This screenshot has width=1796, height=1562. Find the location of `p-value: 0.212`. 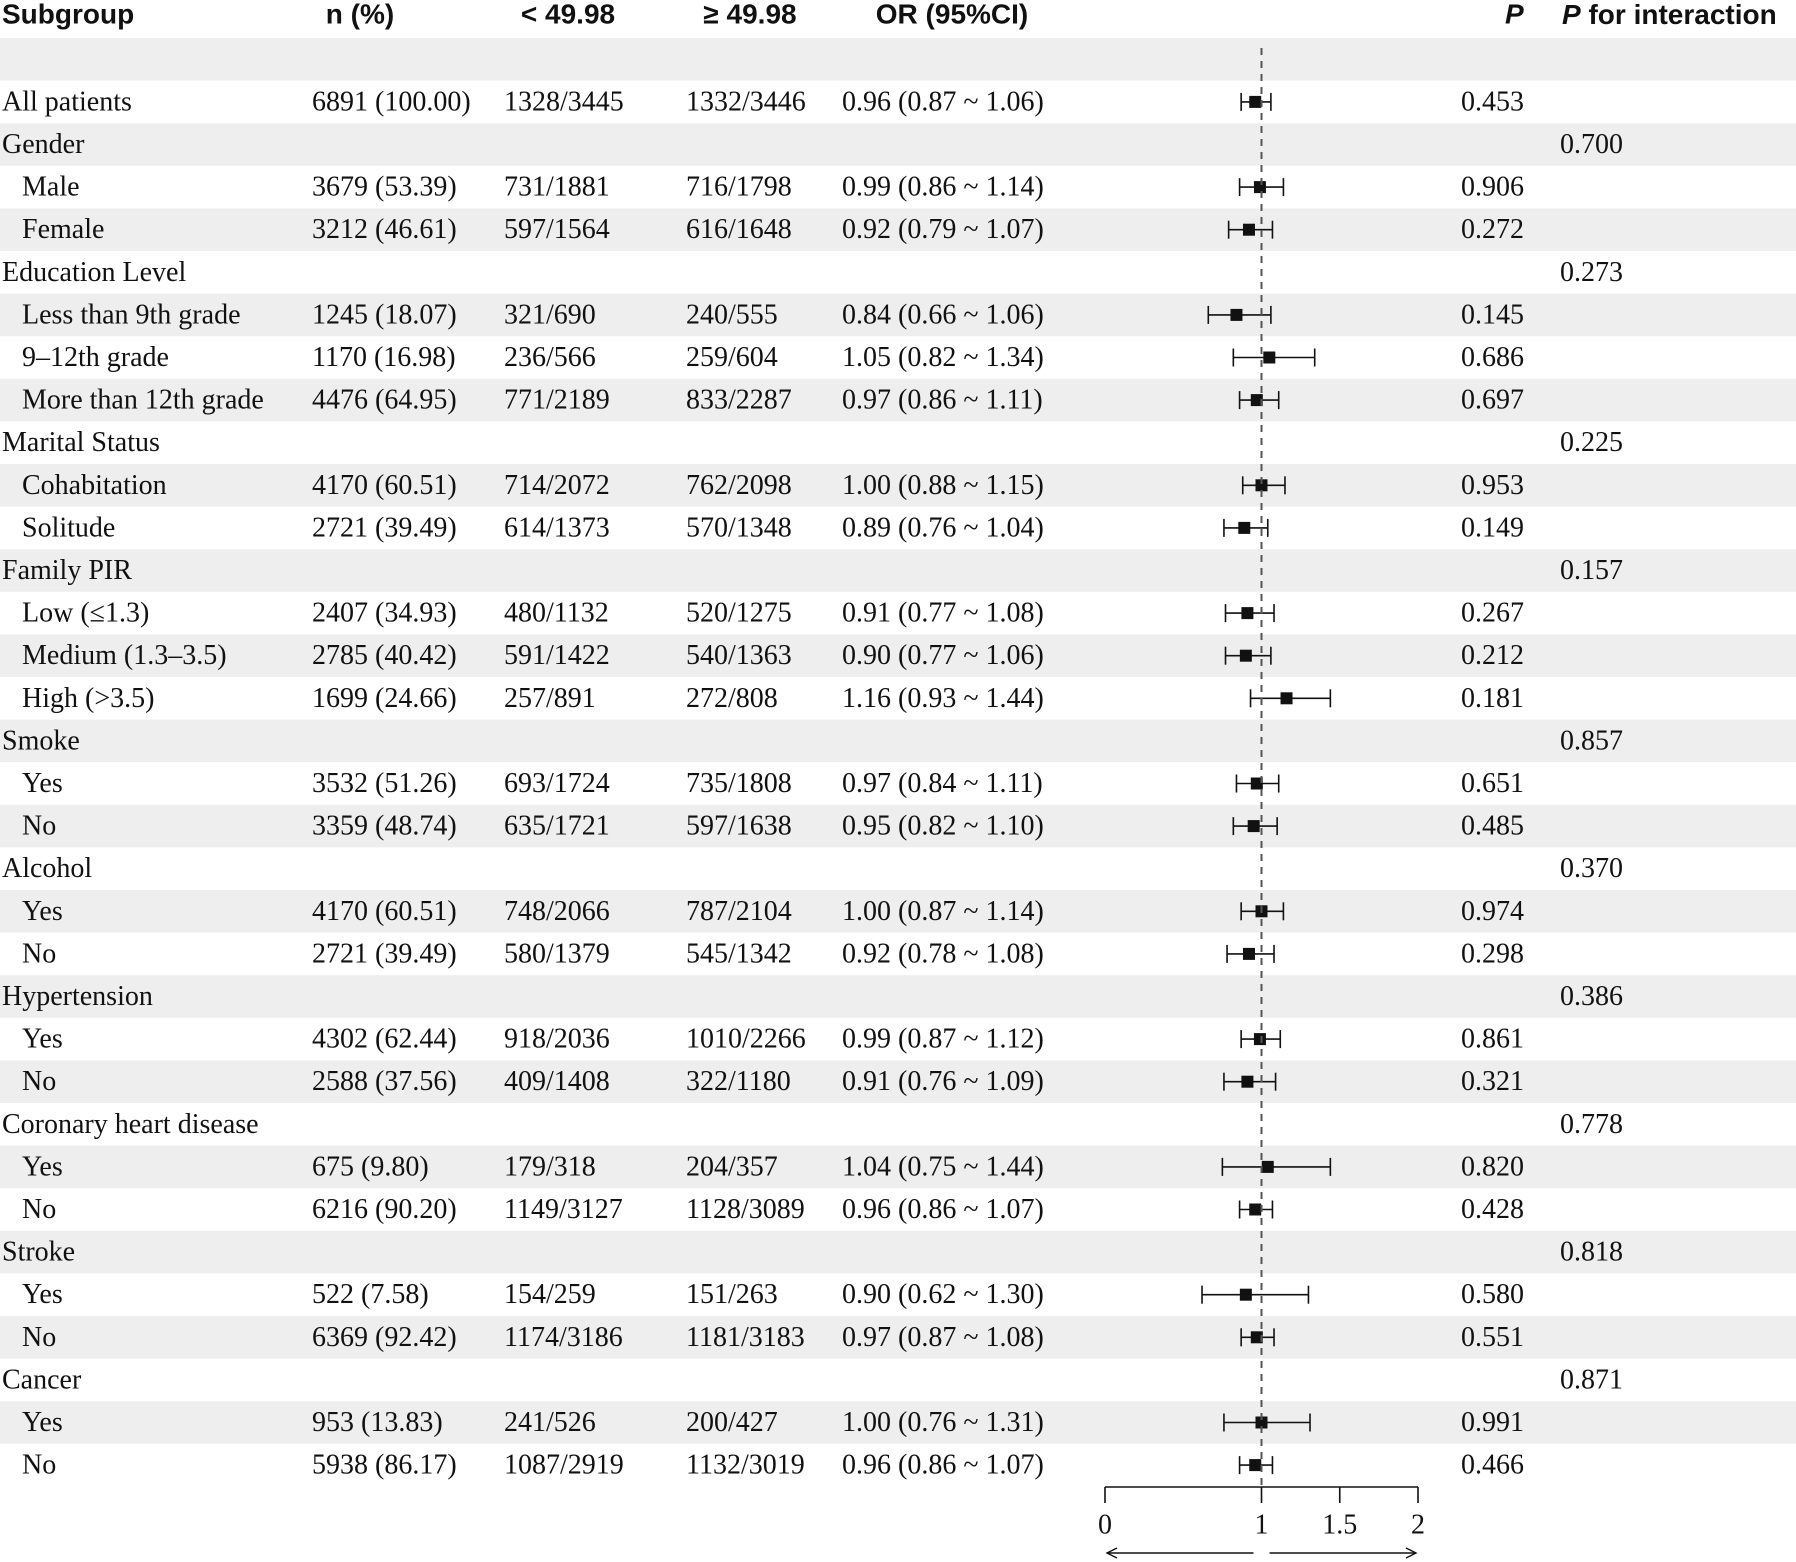

p-value: 0.212 is located at coordinates (1492, 655).